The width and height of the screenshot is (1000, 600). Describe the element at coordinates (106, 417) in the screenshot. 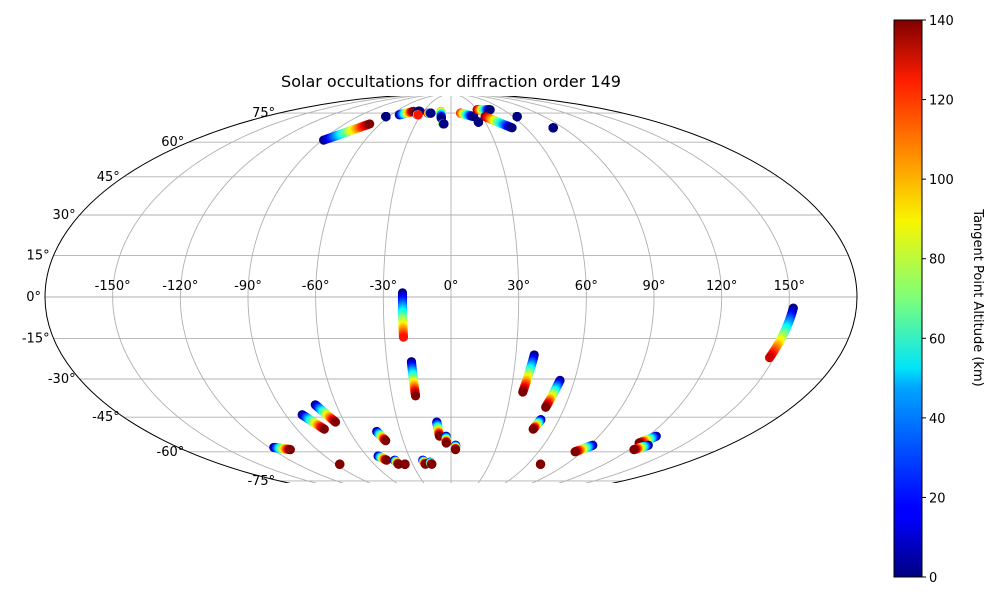

I see `y-tick-label: -45°` at that location.